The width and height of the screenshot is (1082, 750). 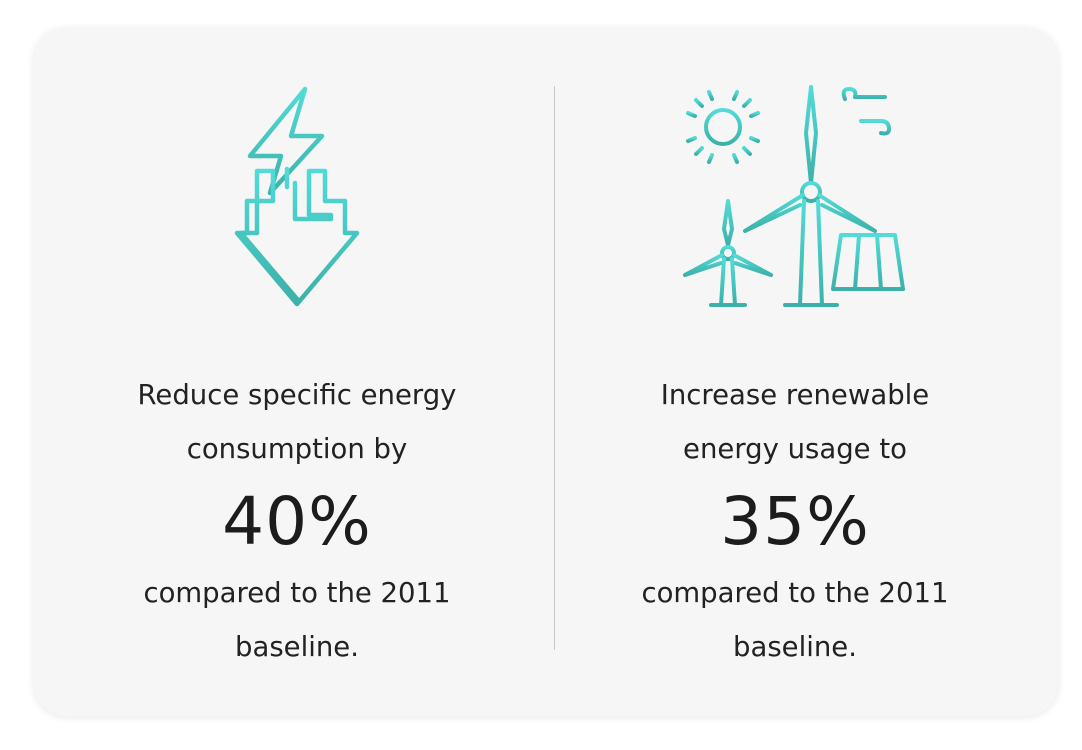 What do you see at coordinates (795, 199) in the screenshot?
I see `renewable-energy-icon` at bounding box center [795, 199].